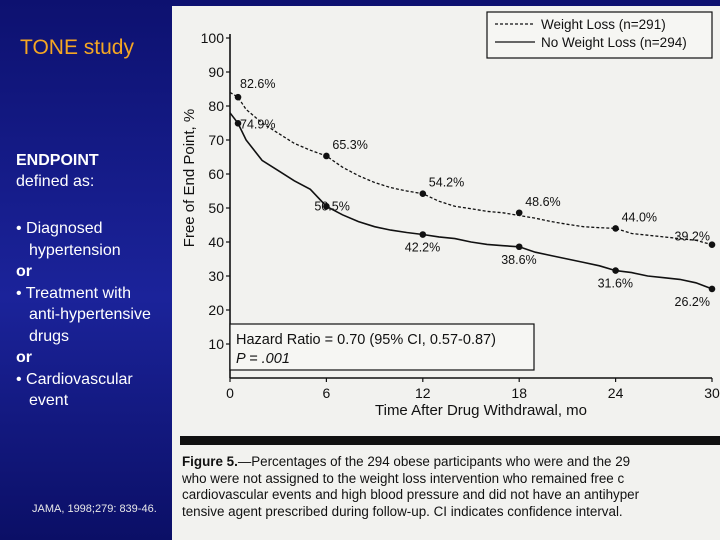 This screenshot has width=720, height=540. What do you see at coordinates (230, 393) in the screenshot?
I see `x-tick-label: 0` at bounding box center [230, 393].